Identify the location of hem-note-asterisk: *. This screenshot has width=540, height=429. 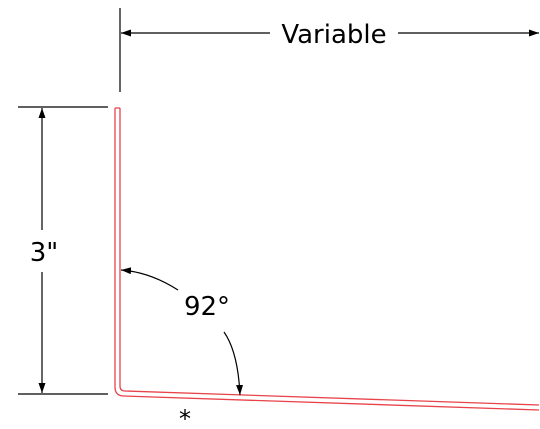
(185, 417).